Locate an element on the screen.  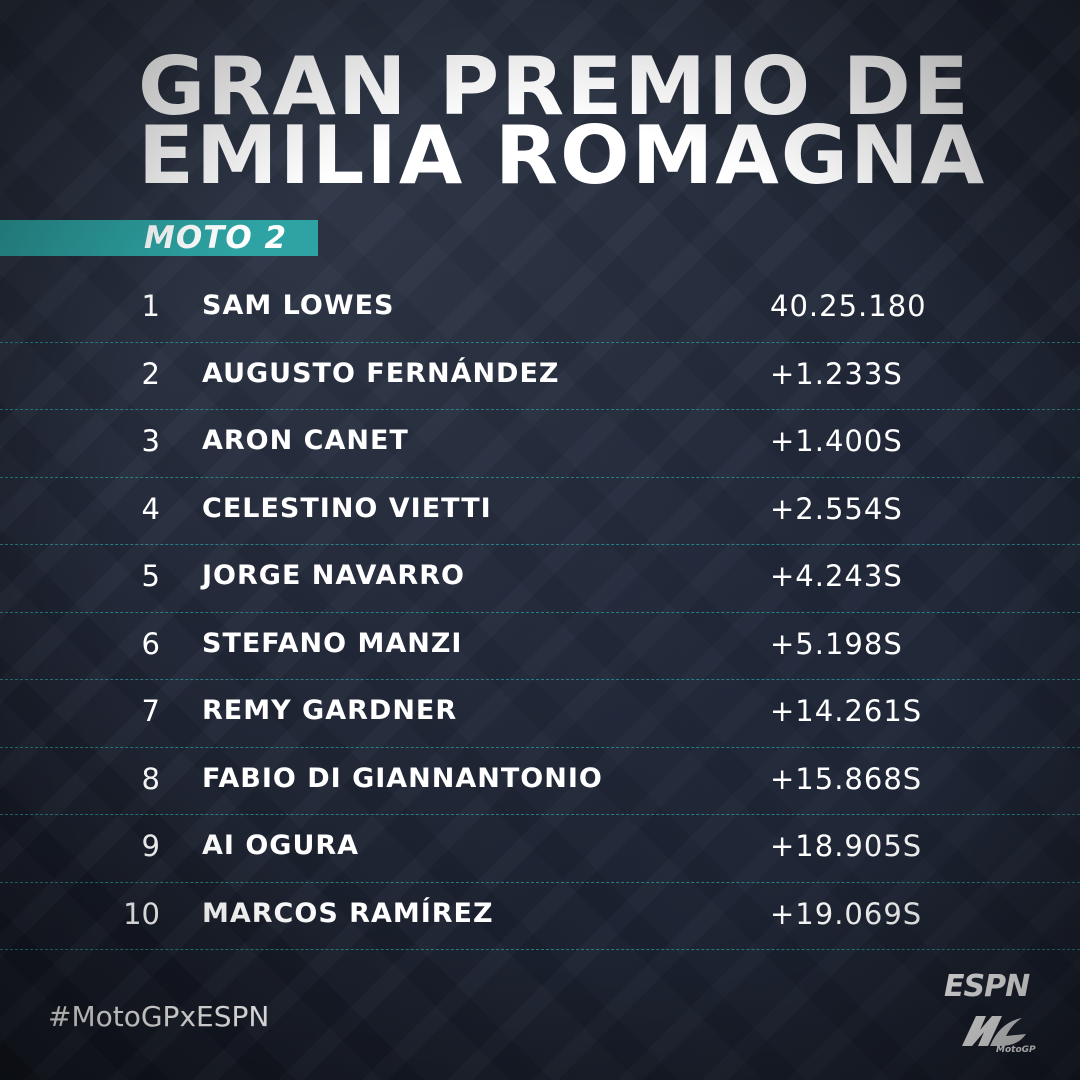
title-line-2: EMILIA ROMAGNA is located at coordinates (562, 156).